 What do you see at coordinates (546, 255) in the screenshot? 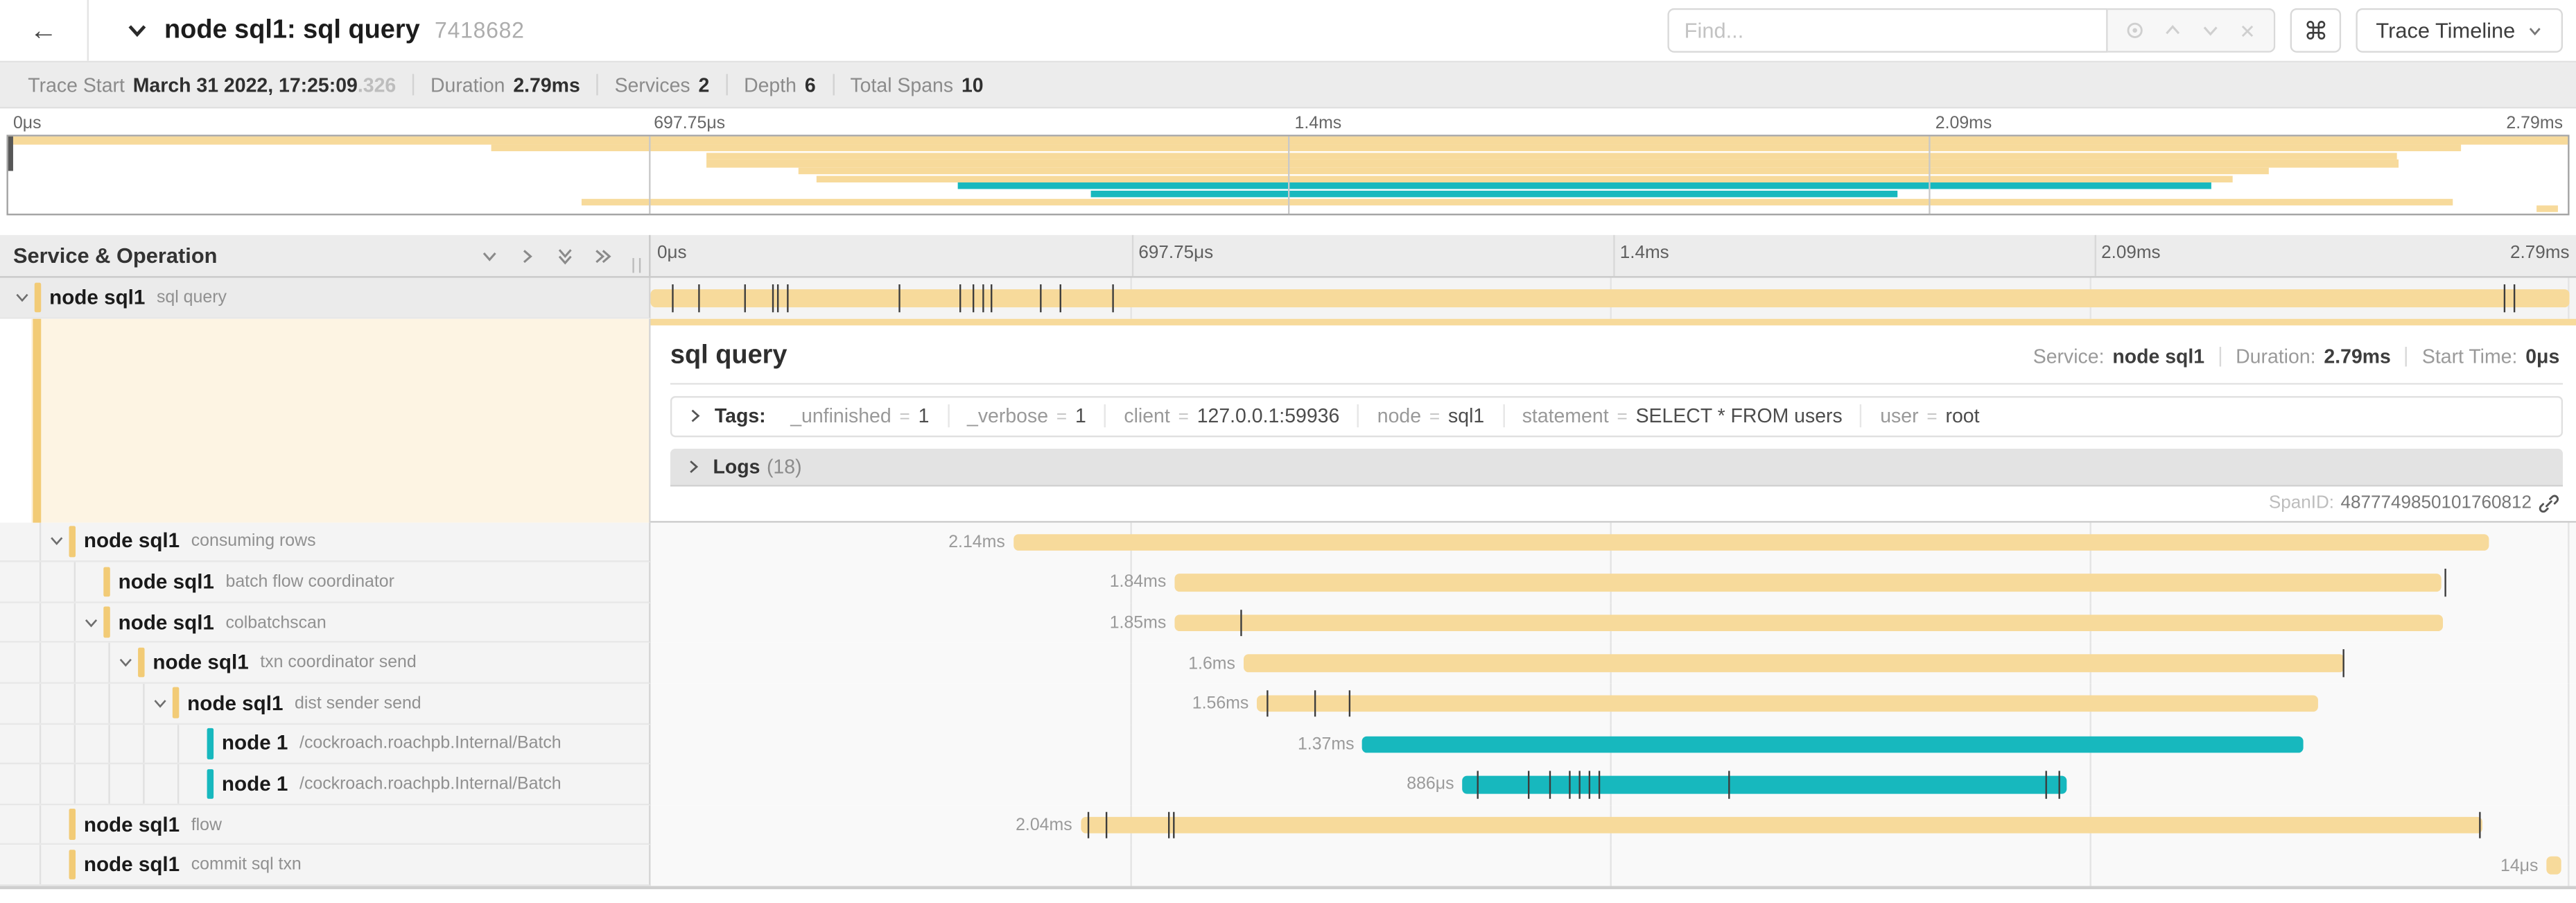
I see `tree-header-controls` at bounding box center [546, 255].